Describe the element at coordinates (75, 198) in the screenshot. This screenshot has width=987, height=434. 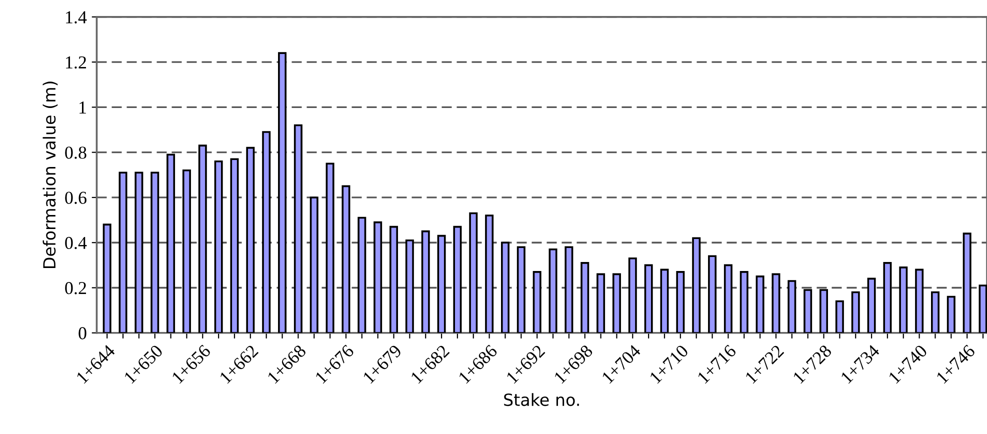
I see `y-tick-label: 0.6` at that location.